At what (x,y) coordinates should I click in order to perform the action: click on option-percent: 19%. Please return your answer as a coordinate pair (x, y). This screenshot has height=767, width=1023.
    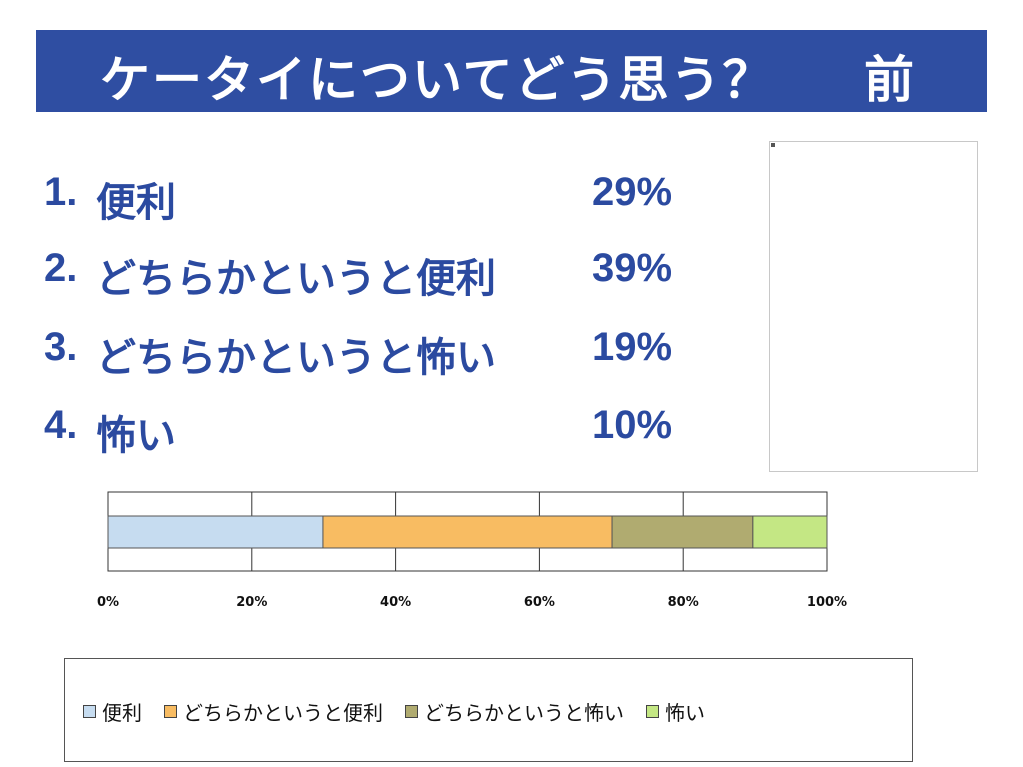
    Looking at the image, I should click on (632, 347).